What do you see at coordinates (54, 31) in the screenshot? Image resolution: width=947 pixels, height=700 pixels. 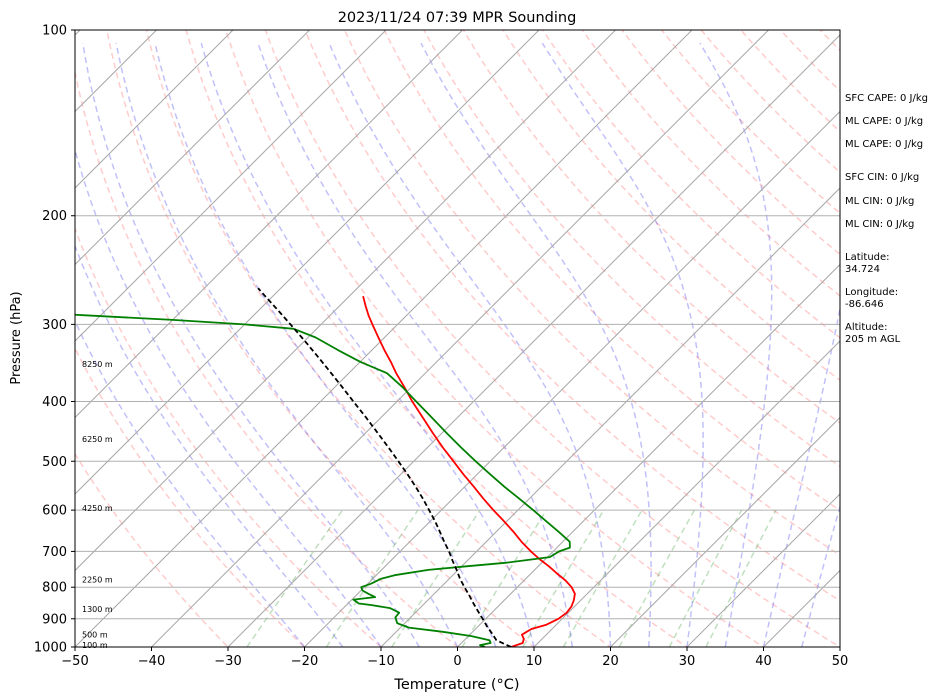 I see `y-tick-label: 100` at bounding box center [54, 31].